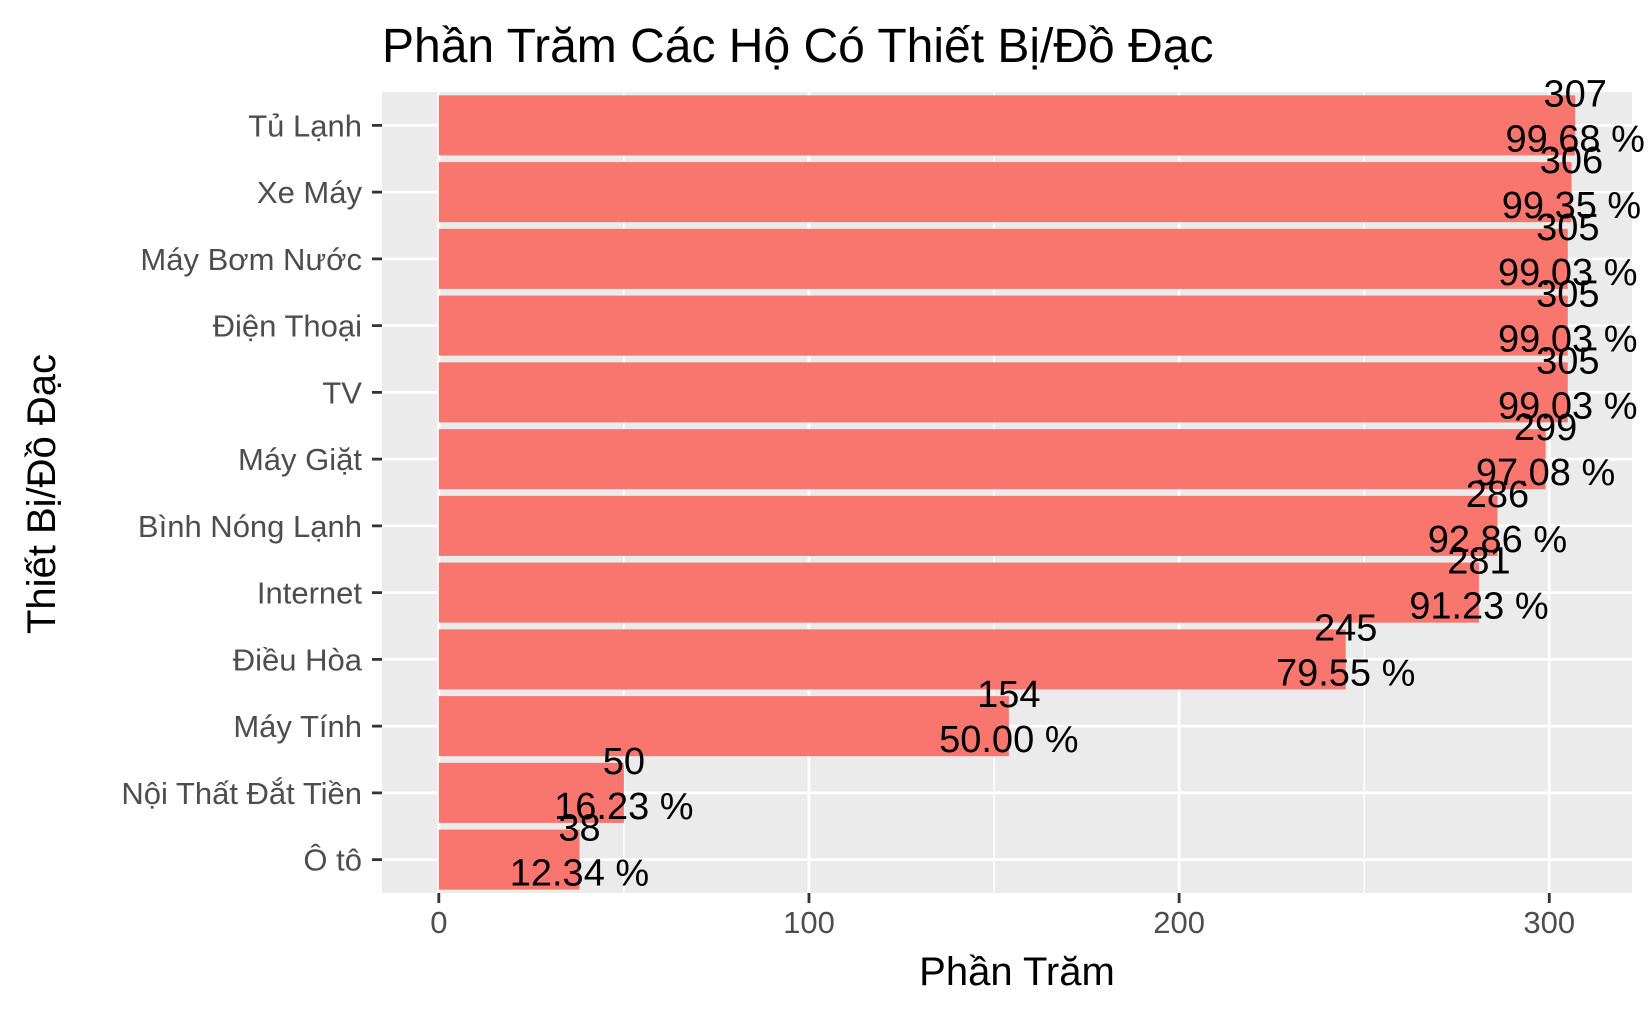 The image size is (1652, 1020). What do you see at coordinates (251, 259) in the screenshot?
I see `y-tick-label: Máy Bơm Nước` at bounding box center [251, 259].